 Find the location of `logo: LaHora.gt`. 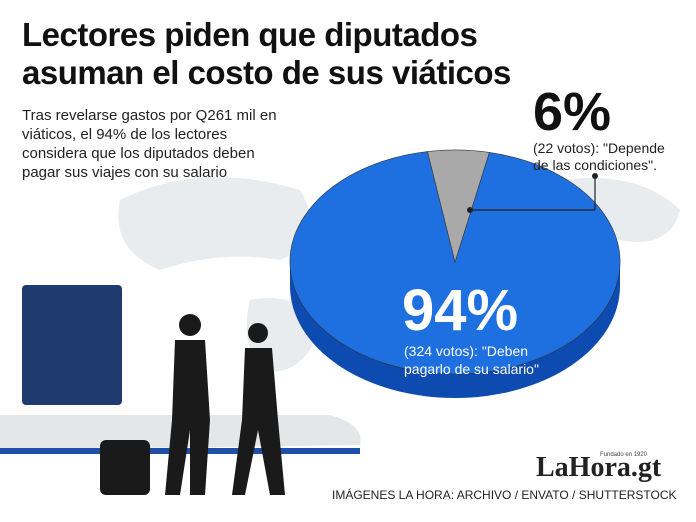

logo: LaHora.gt is located at coordinates (599, 467).